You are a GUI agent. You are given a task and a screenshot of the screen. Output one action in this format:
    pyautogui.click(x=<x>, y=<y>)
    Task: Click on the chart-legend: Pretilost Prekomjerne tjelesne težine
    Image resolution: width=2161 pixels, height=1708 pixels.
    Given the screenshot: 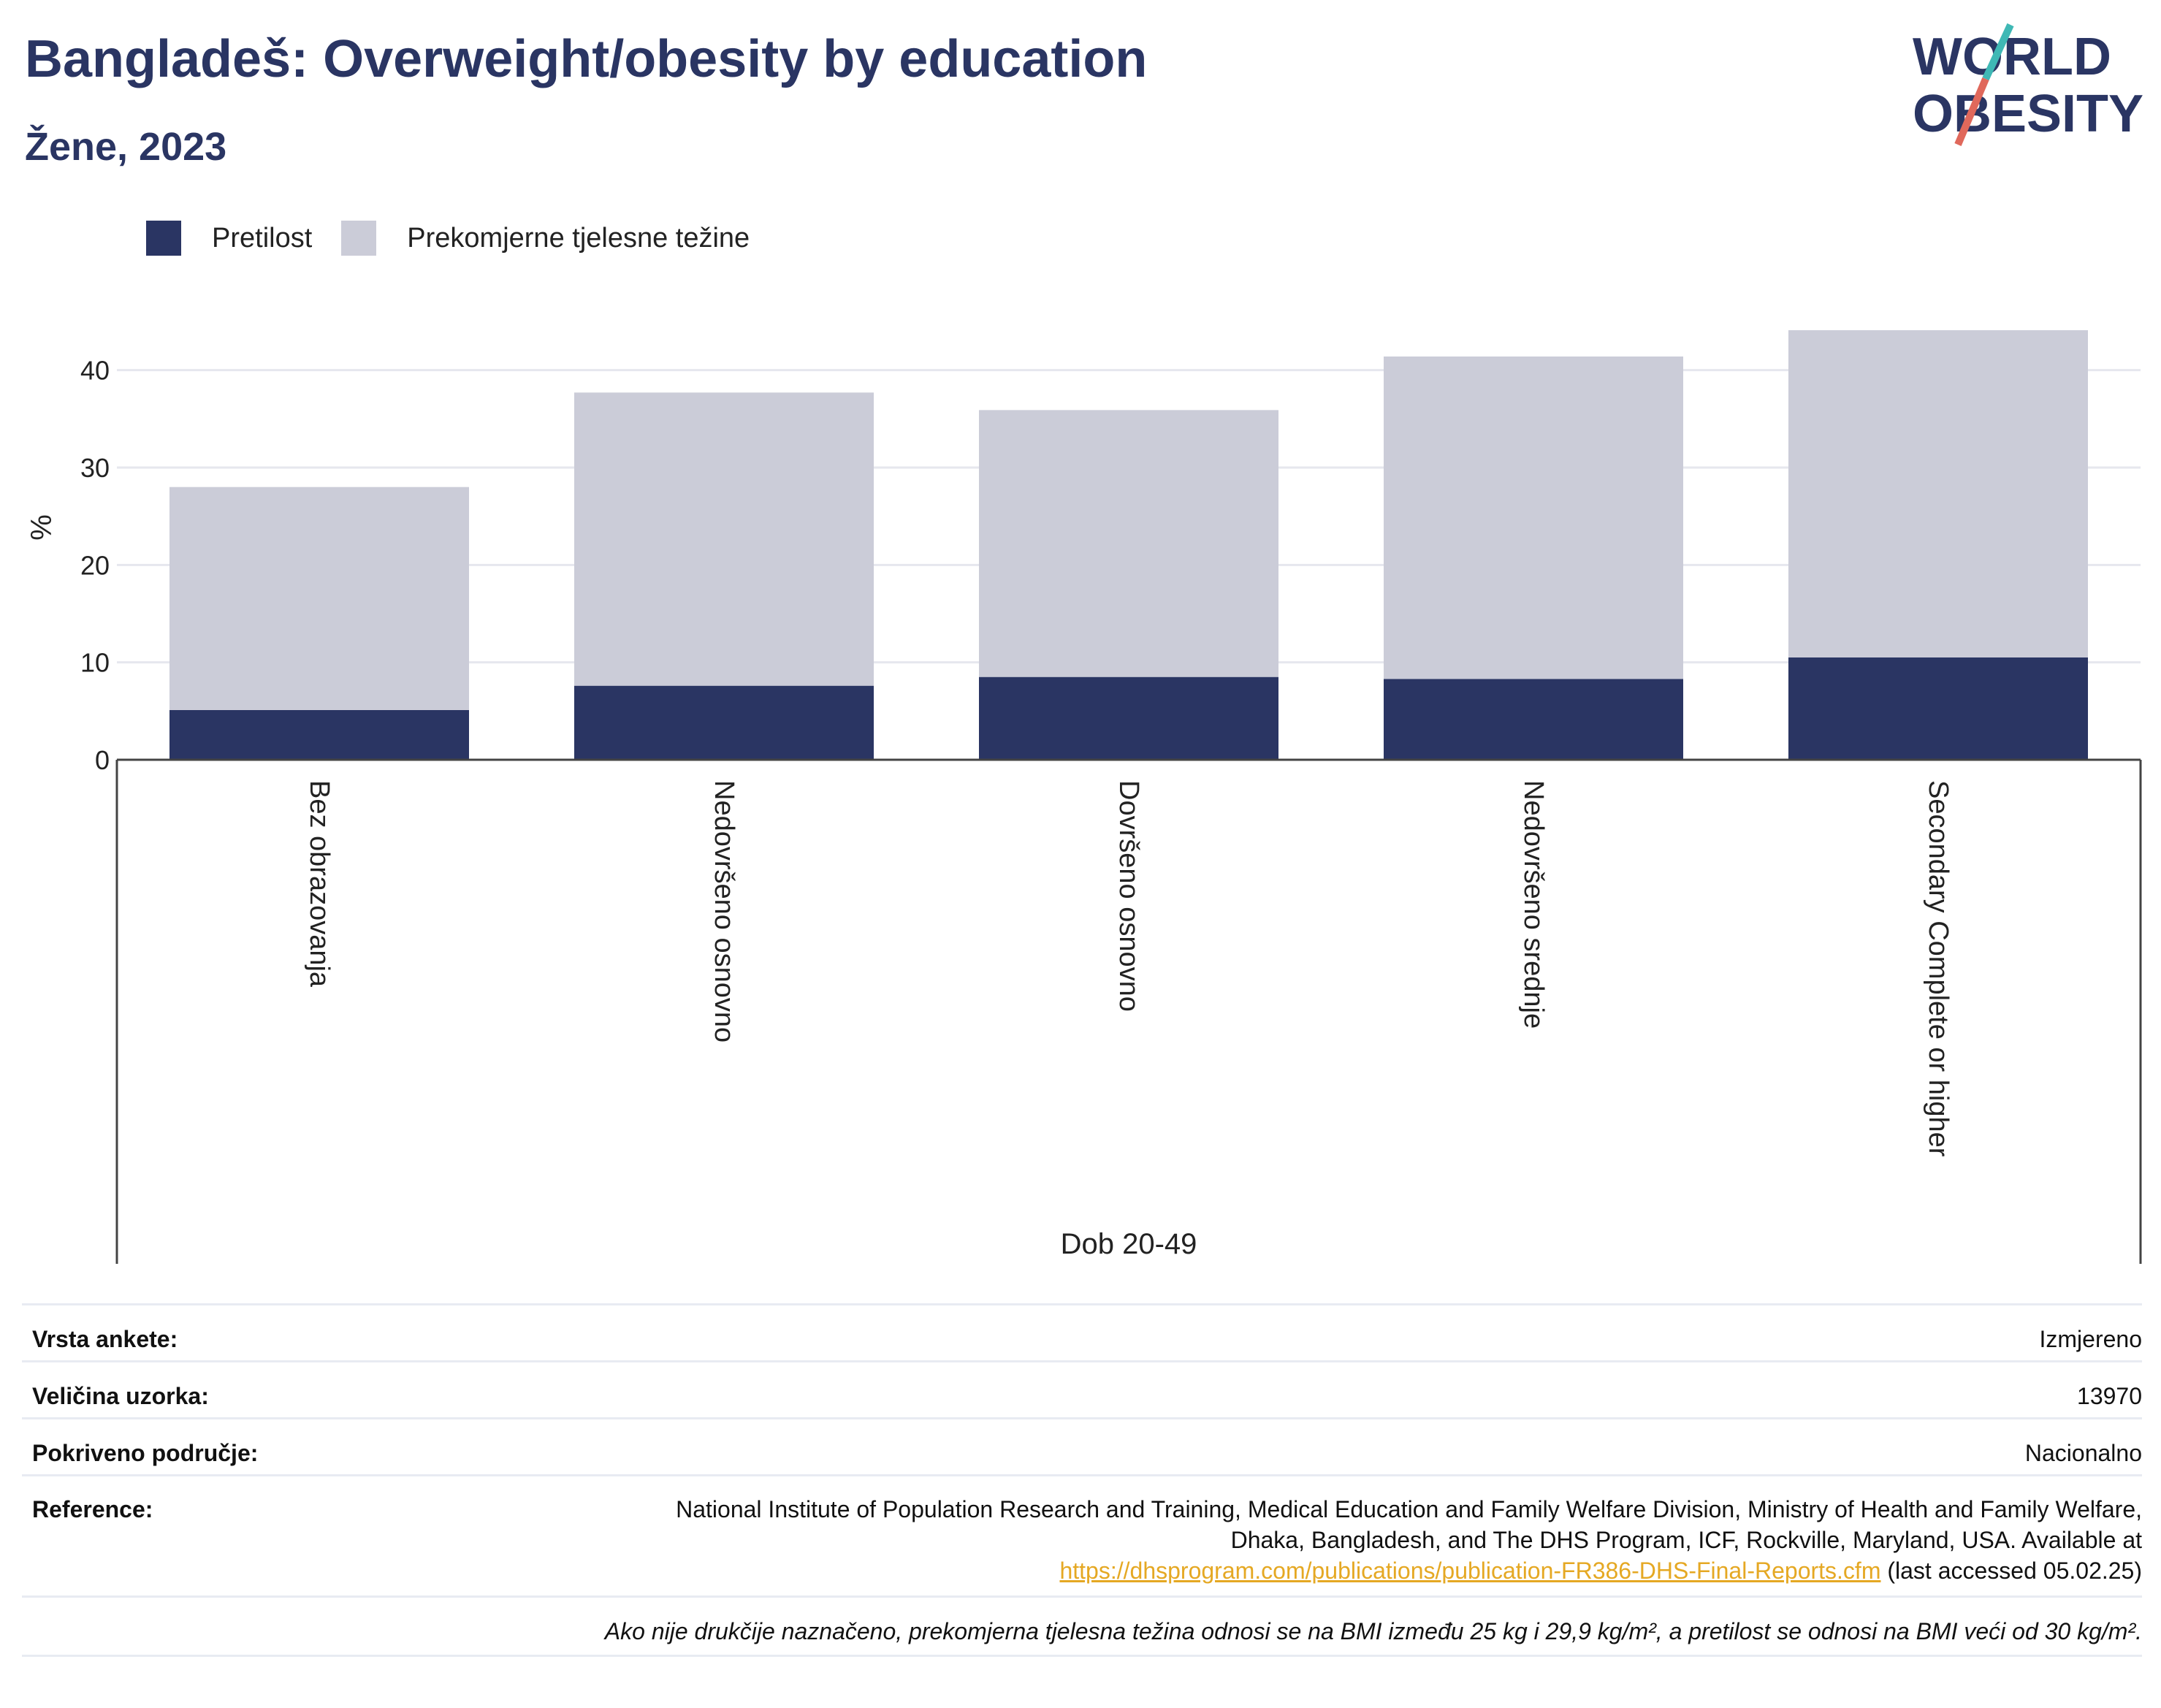 What is the action you would take?
    pyautogui.click(x=463, y=238)
    